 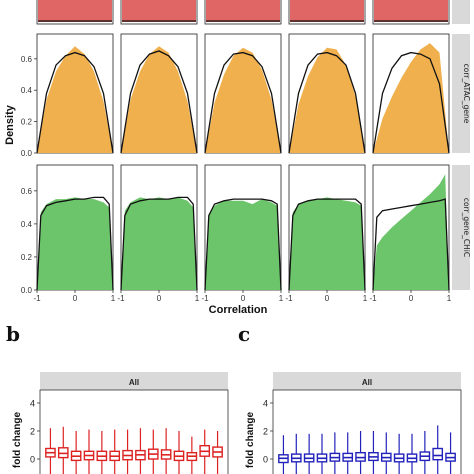 I want to click on panel-letter-b: b, so click(x=13, y=334).